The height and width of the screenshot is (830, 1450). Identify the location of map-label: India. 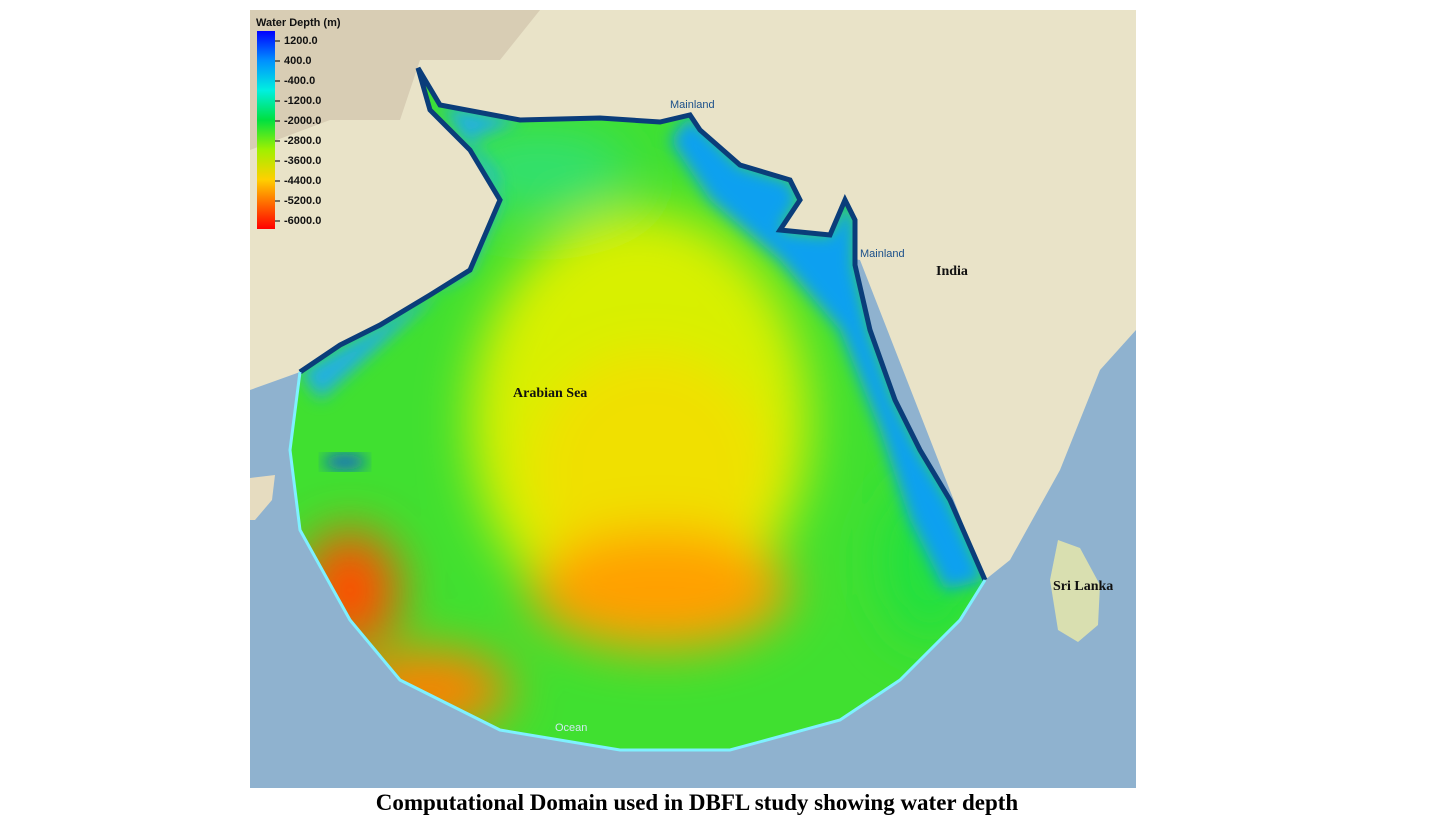
(952, 271).